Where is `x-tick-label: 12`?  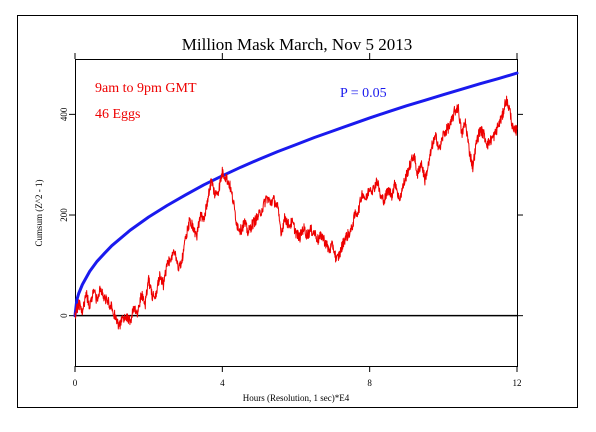
x-tick-label: 12 is located at coordinates (517, 383).